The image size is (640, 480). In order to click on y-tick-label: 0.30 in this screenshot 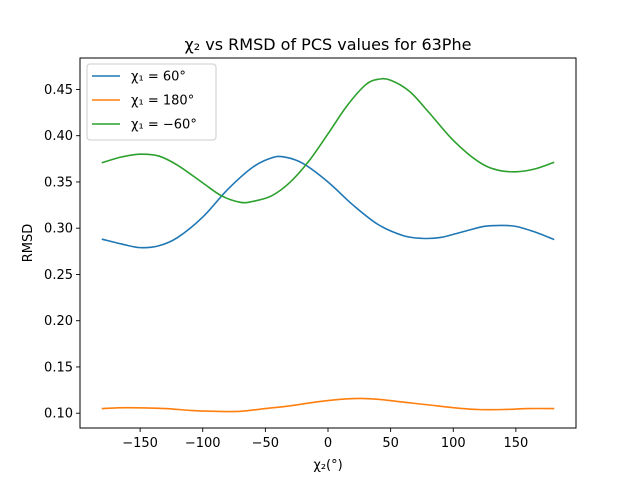, I will do `click(58, 229)`.